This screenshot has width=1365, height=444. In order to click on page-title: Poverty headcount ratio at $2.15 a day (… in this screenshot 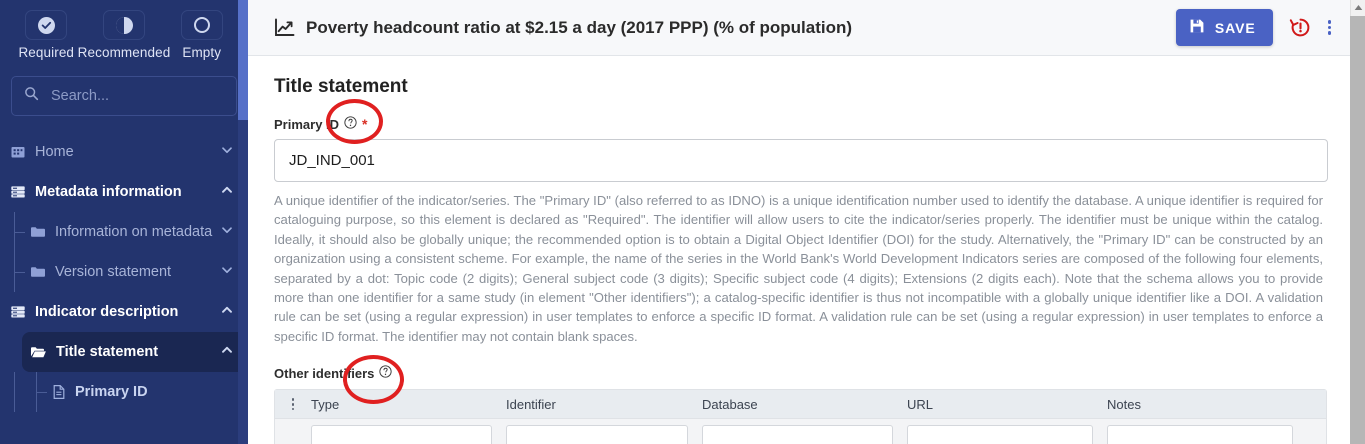, I will do `click(579, 27)`.